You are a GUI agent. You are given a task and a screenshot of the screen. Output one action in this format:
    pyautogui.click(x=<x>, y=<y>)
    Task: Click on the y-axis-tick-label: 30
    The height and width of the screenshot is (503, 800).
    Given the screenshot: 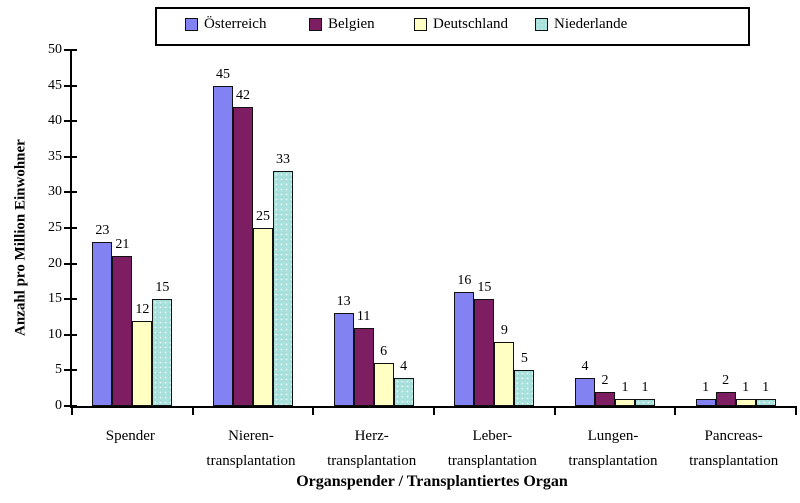 What is the action you would take?
    pyautogui.click(x=55, y=192)
    